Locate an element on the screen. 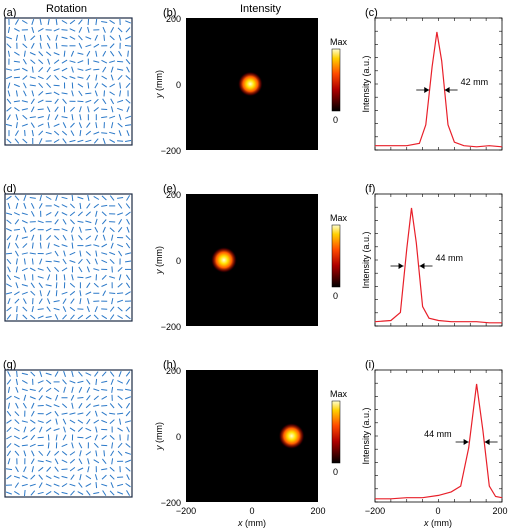  x-axis-label: x (mm) is located at coordinates (251, 523).